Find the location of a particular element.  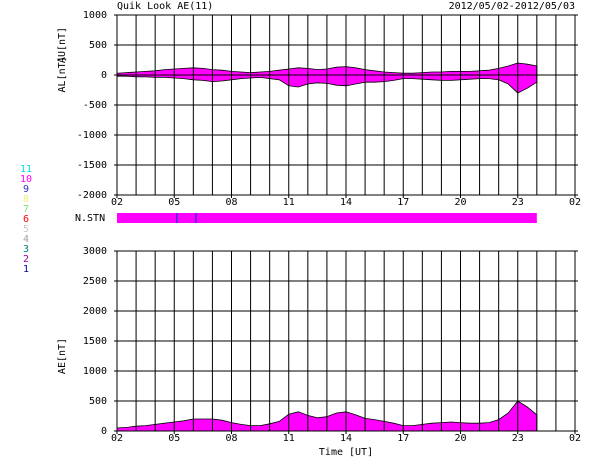

scale-label: 8 is located at coordinates (26, 199).